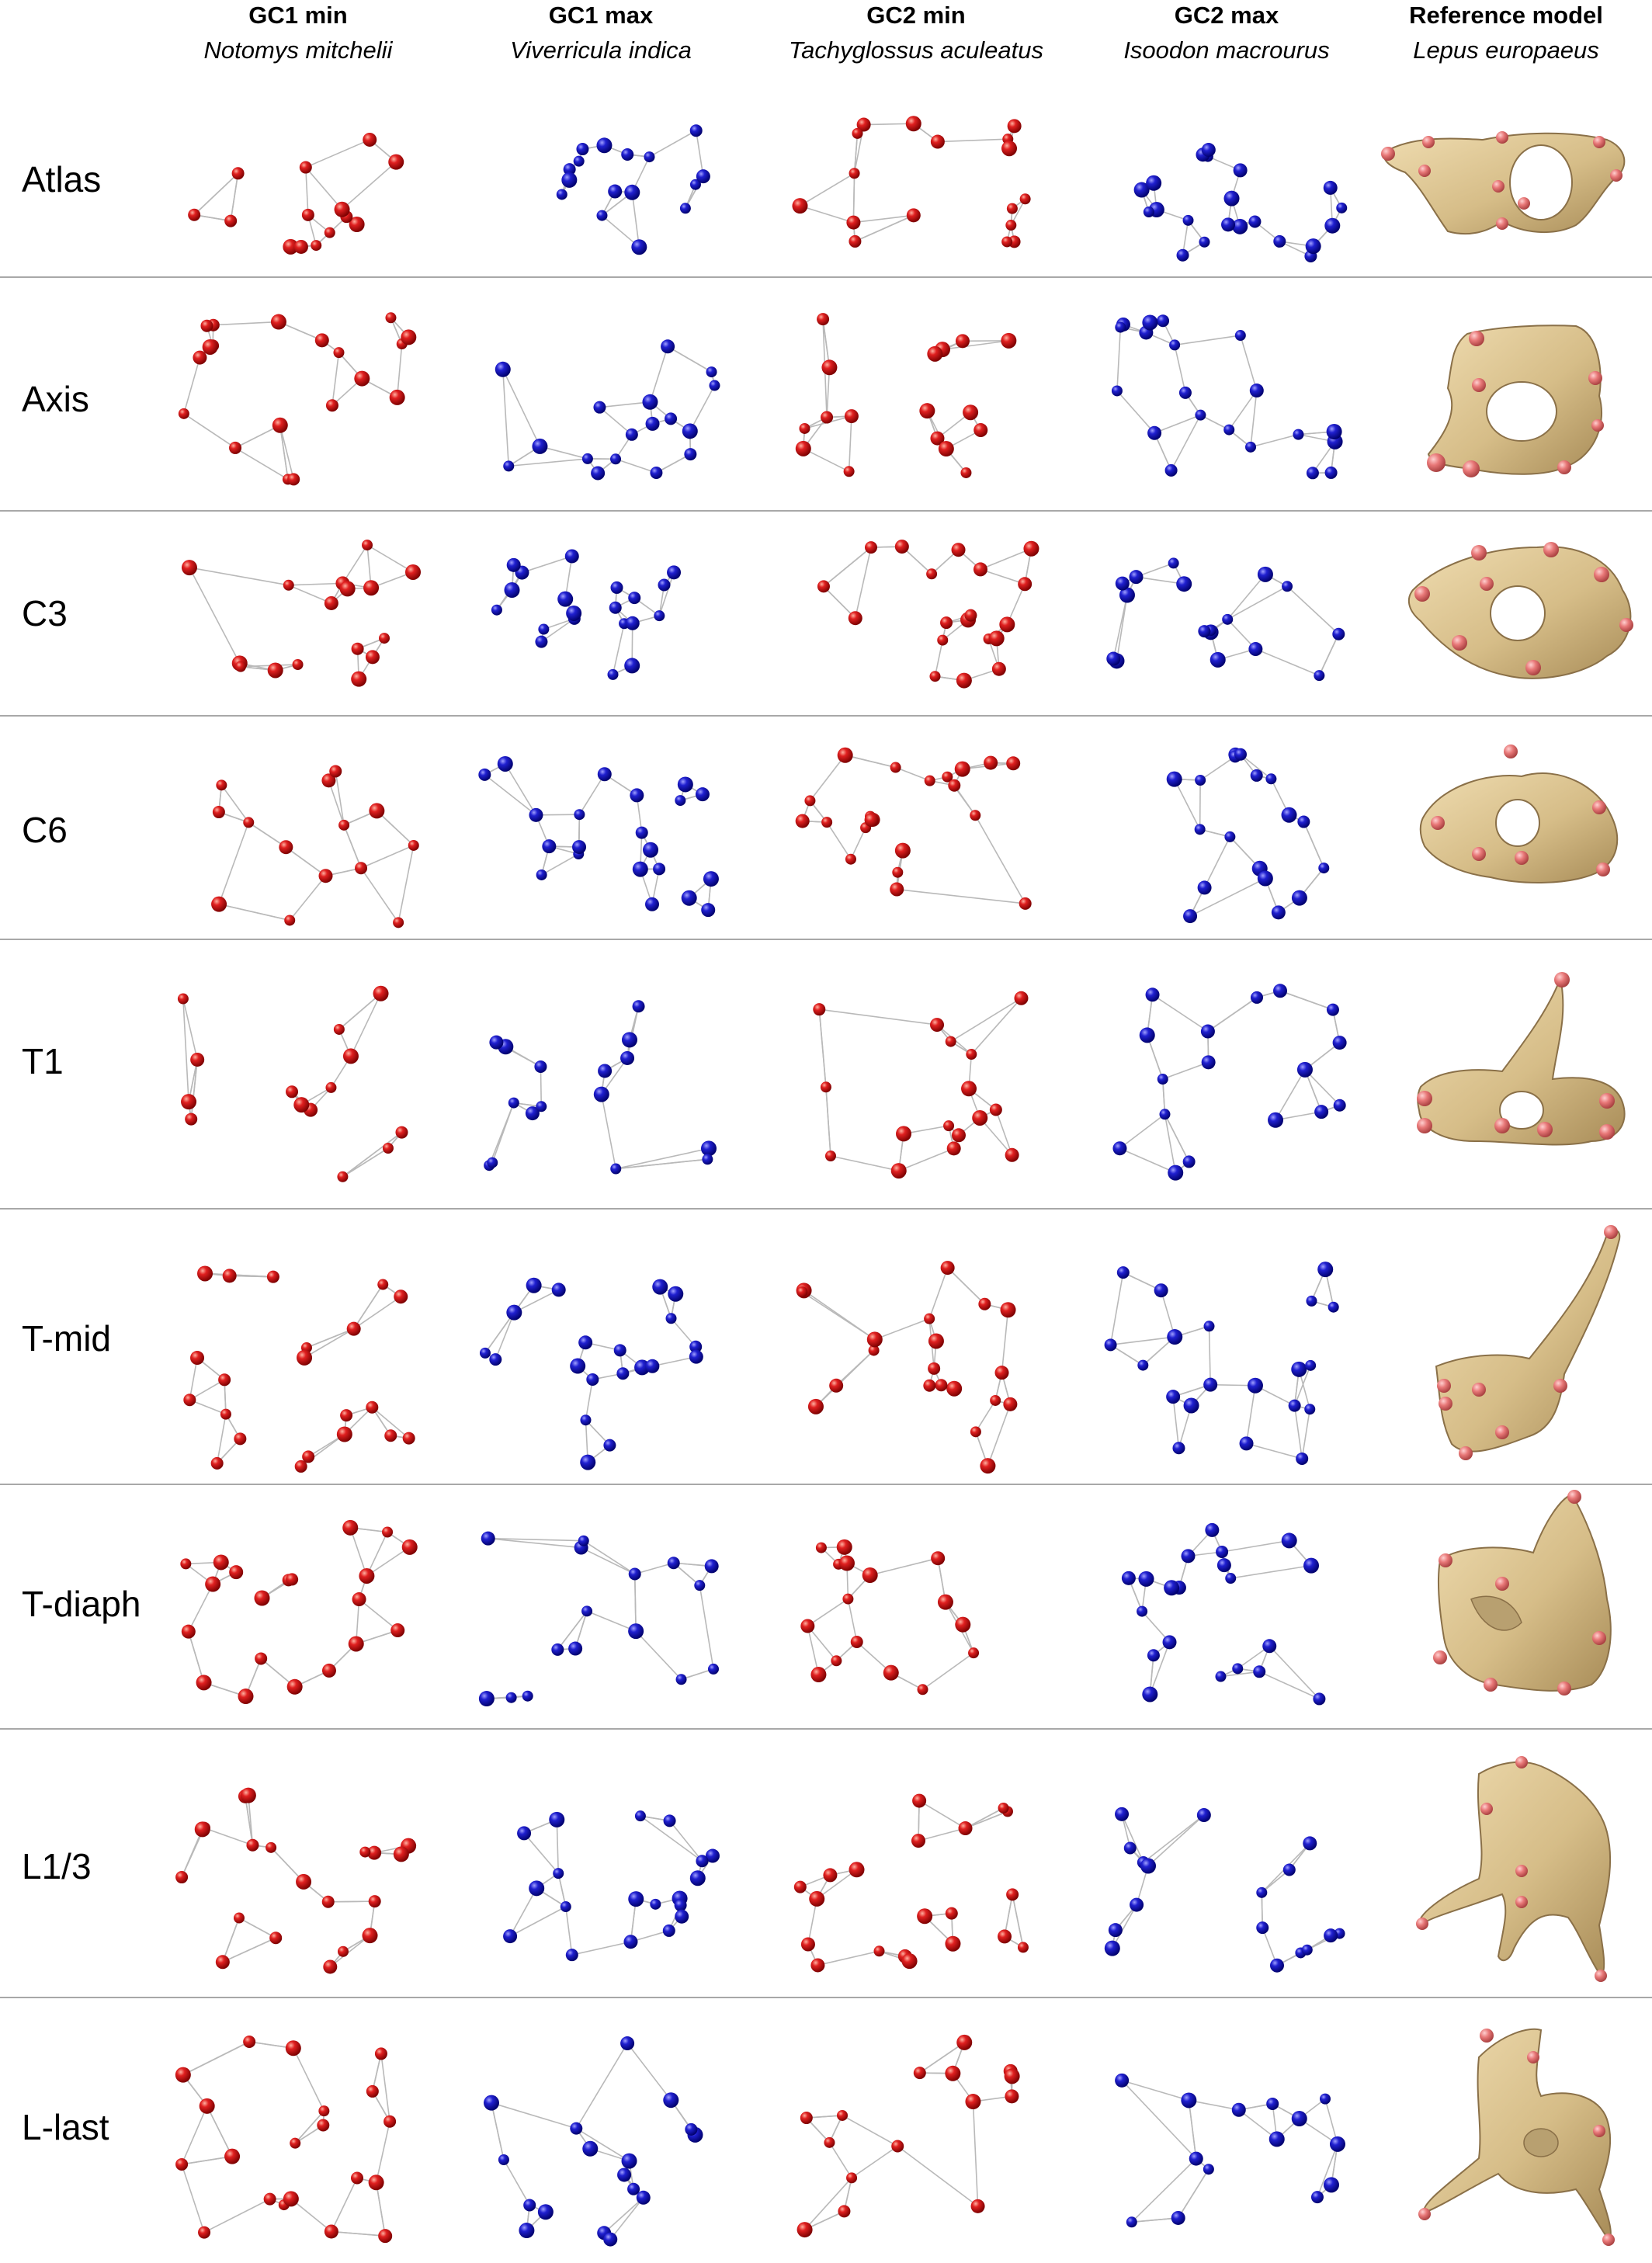 Image resolution: width=1652 pixels, height=2263 pixels. What do you see at coordinates (601, 33) in the screenshot?
I see `column-header-gc1-max: GC1 max Viverricula indica` at bounding box center [601, 33].